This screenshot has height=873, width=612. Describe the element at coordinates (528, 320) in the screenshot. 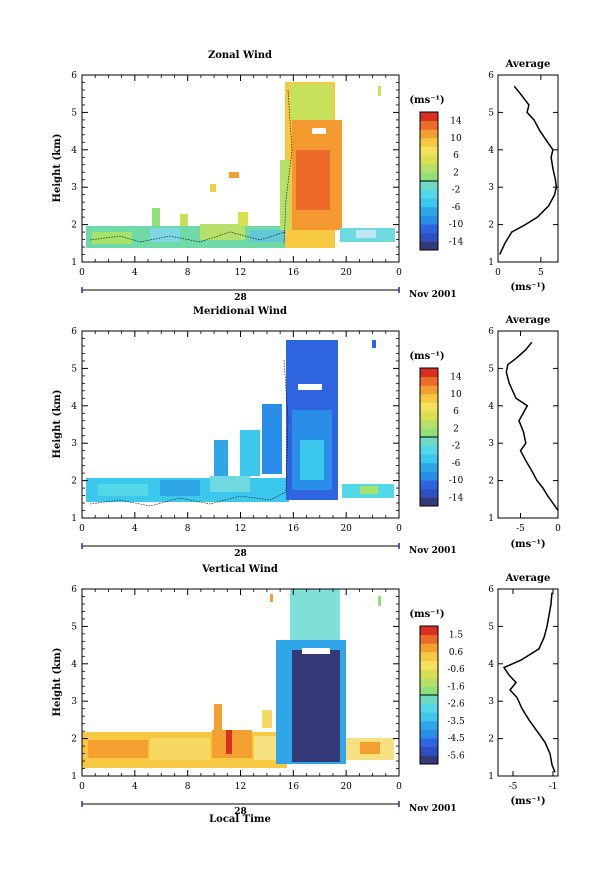

I see `avg-title-meridional: Average` at that location.